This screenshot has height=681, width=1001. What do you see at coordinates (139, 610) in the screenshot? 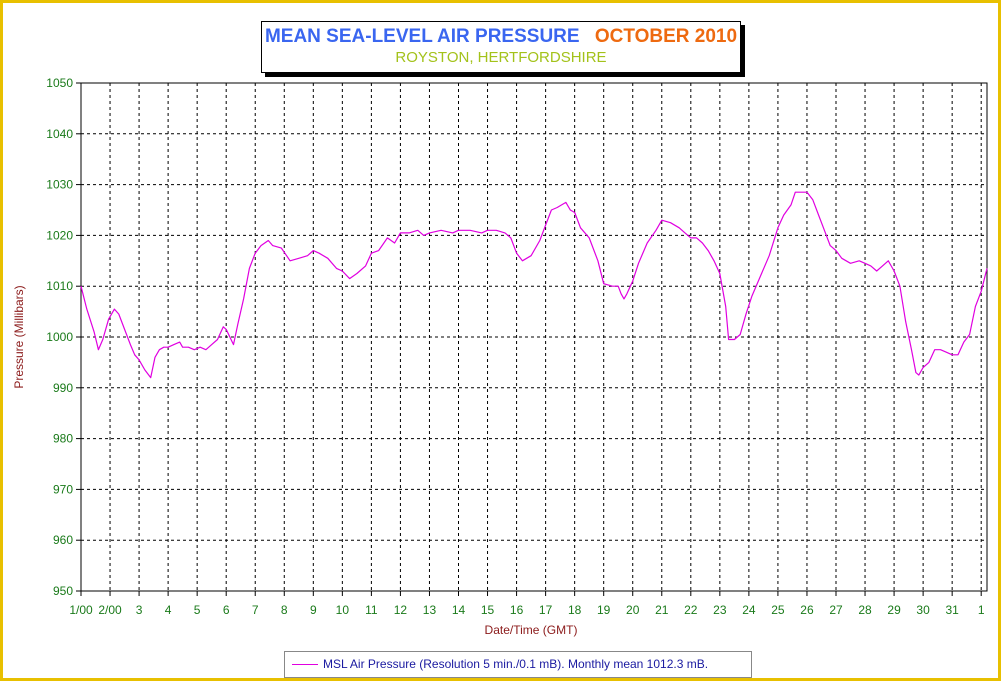
I see `x-tick-label: 3` at bounding box center [139, 610].